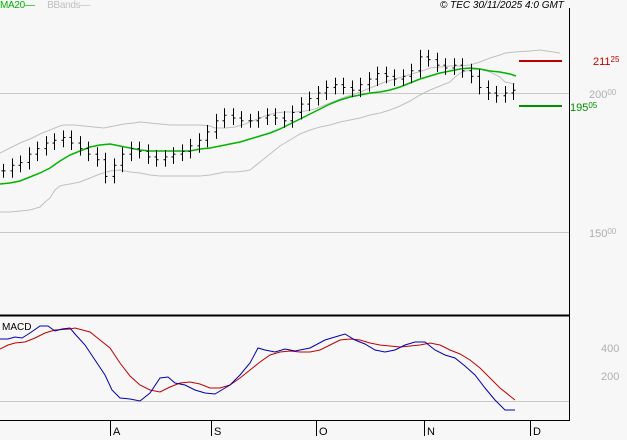 The image size is (627, 440). What do you see at coordinates (323, 432) in the screenshot?
I see `x-label-oct: O` at bounding box center [323, 432].